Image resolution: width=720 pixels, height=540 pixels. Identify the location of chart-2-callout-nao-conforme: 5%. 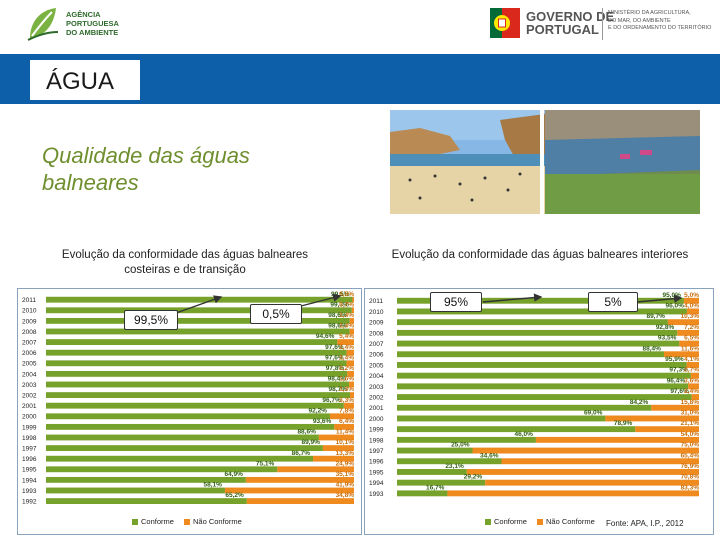
(613, 302).